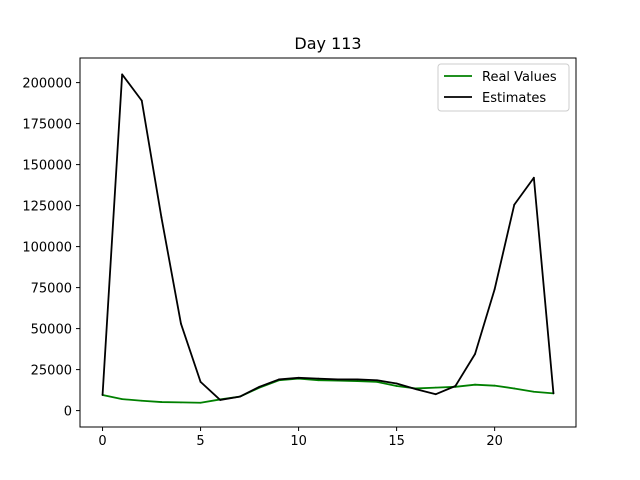  Describe the element at coordinates (396, 441) in the screenshot. I see `x-tick-label: 15` at that location.